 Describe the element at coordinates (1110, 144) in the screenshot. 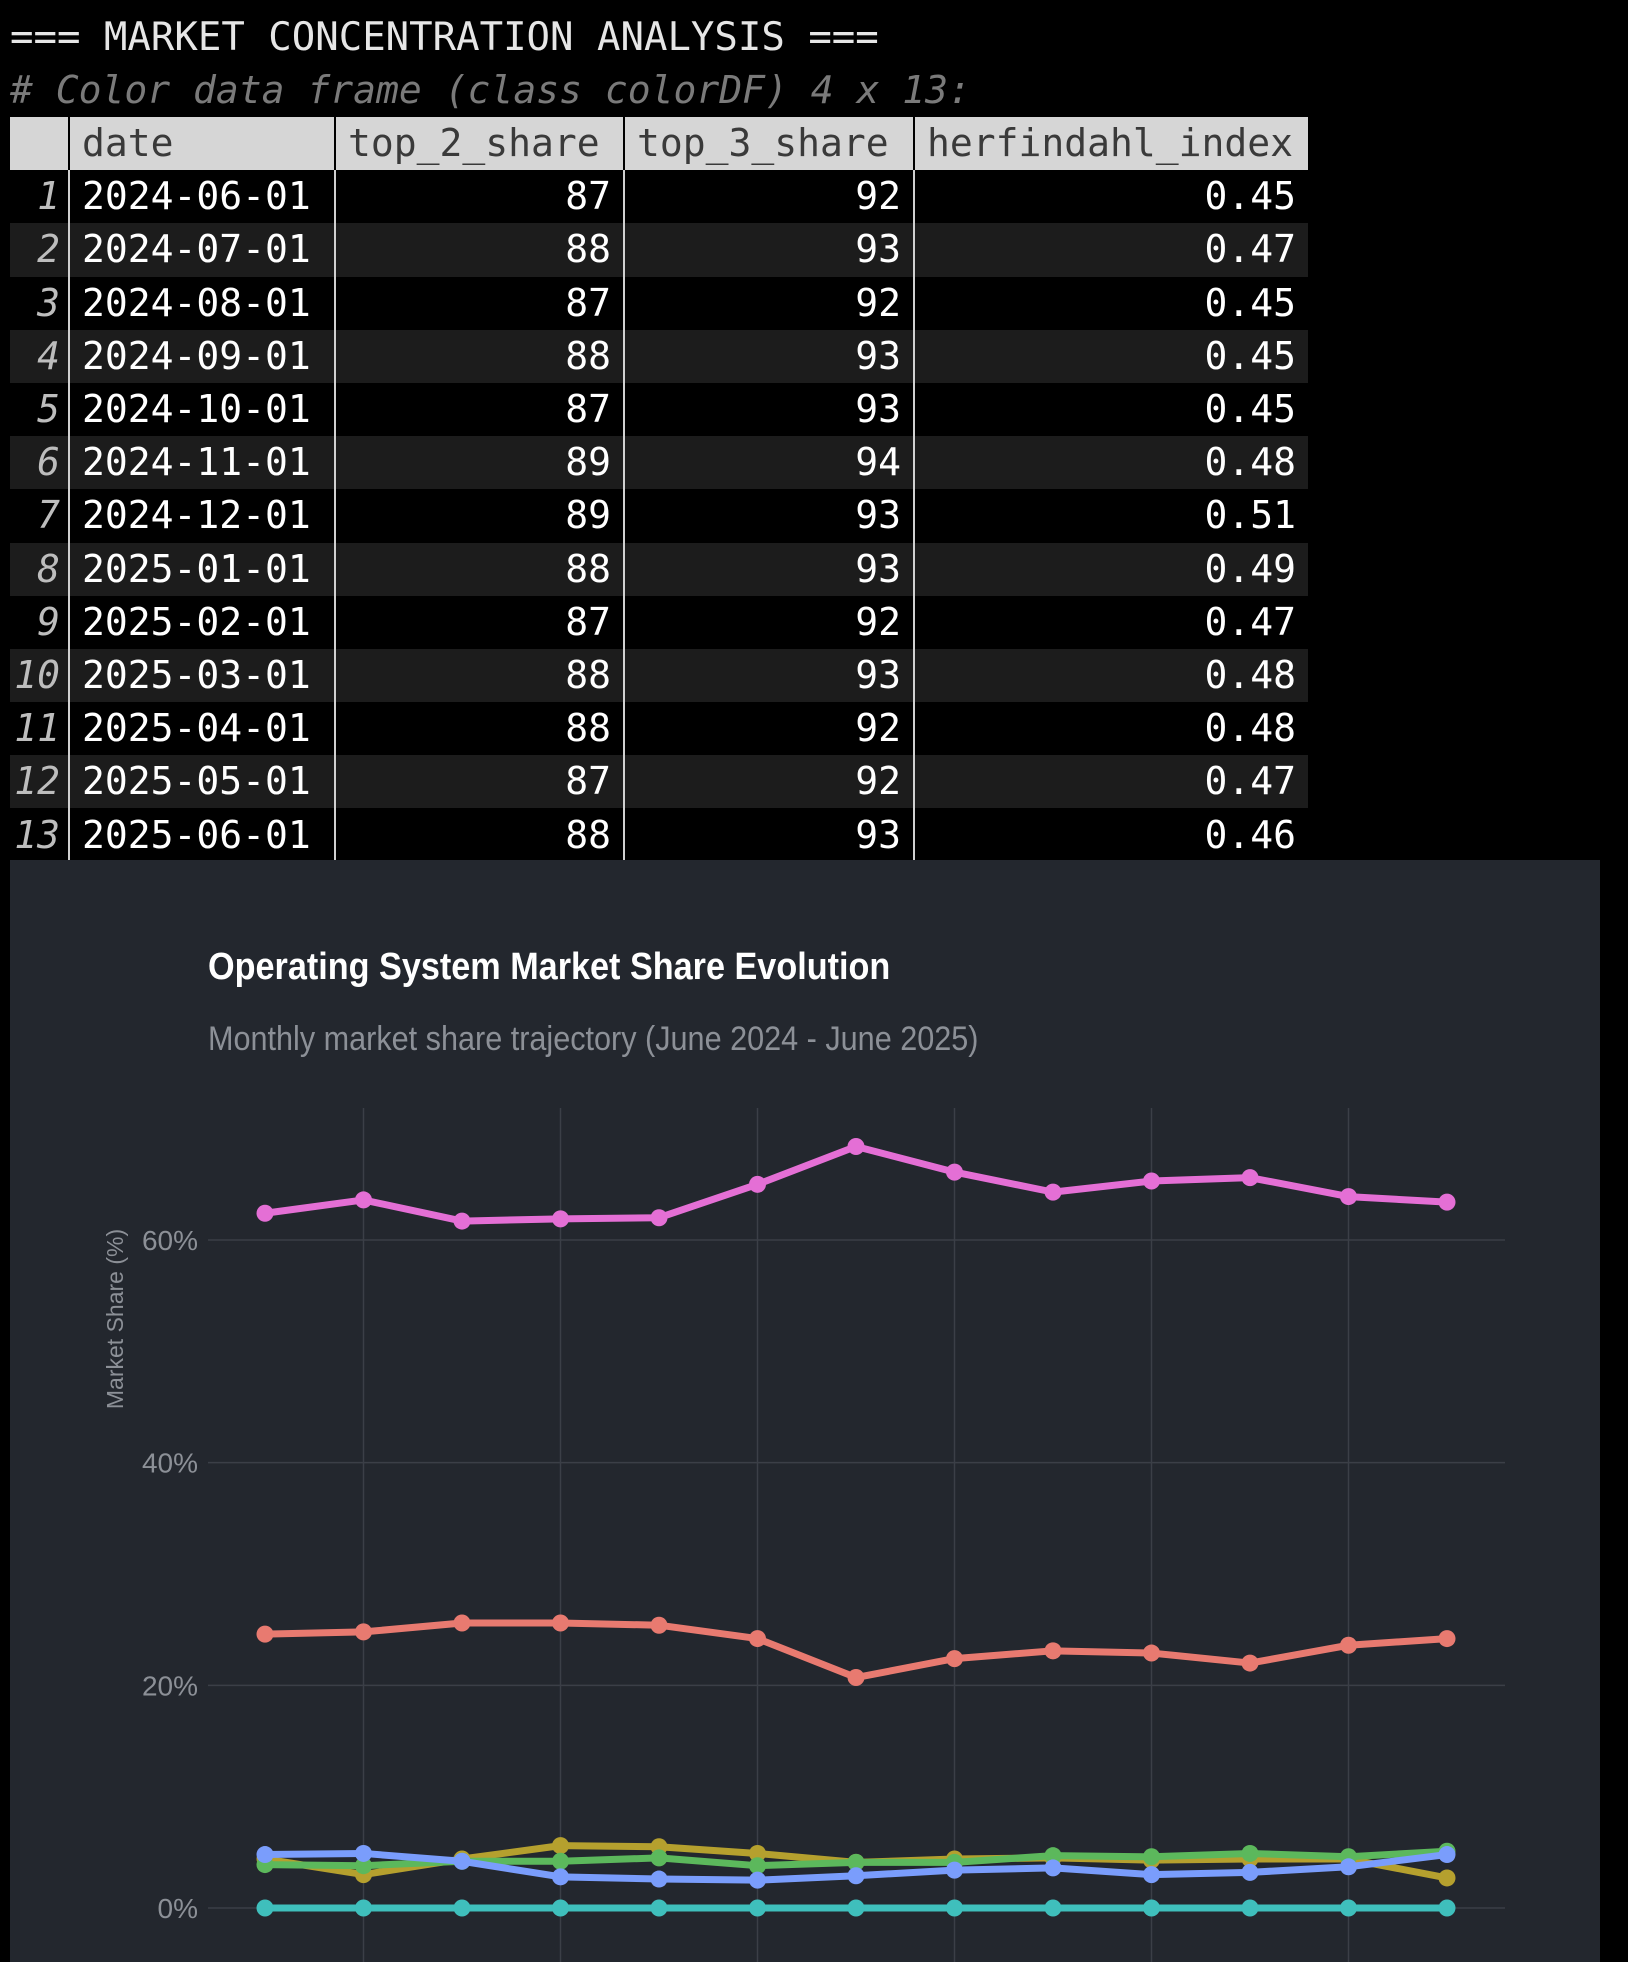

I see `column-header-herfindahl-index: herfindahl_index` at that location.